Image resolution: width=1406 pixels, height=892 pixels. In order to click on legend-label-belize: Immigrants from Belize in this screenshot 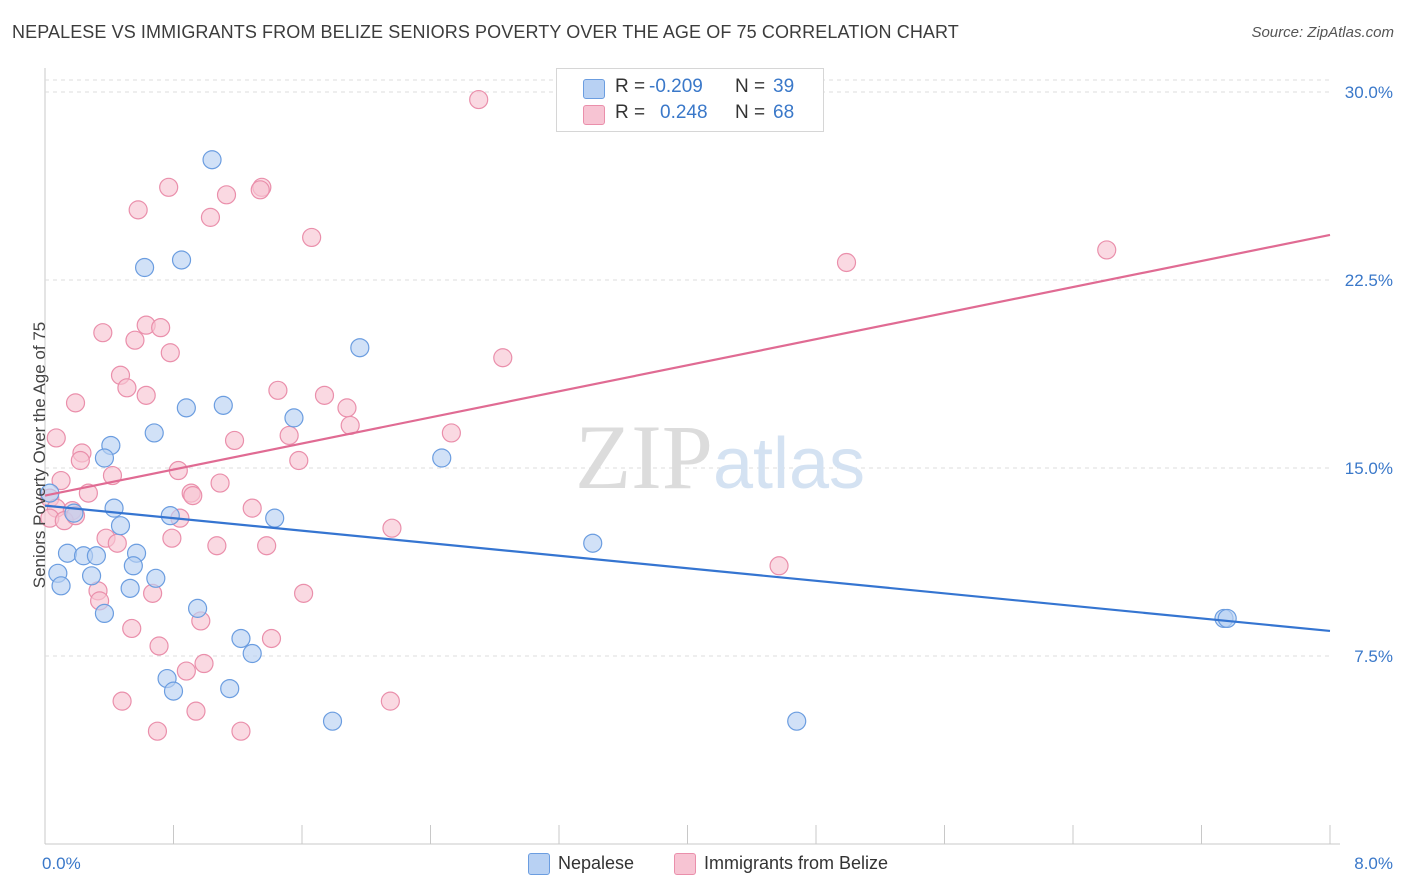, I will do `click(796, 863)`.